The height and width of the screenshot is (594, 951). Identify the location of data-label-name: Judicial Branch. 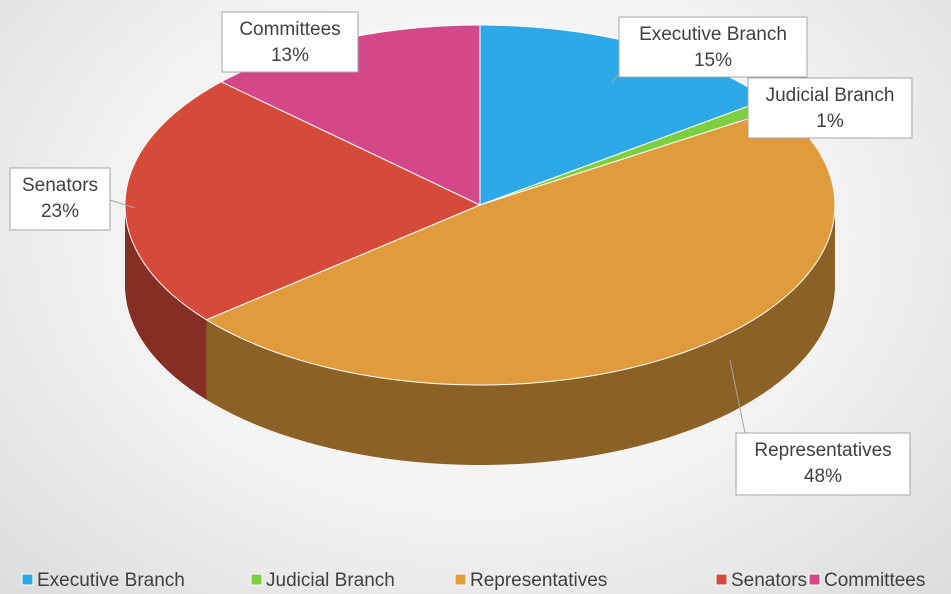
(830, 95).